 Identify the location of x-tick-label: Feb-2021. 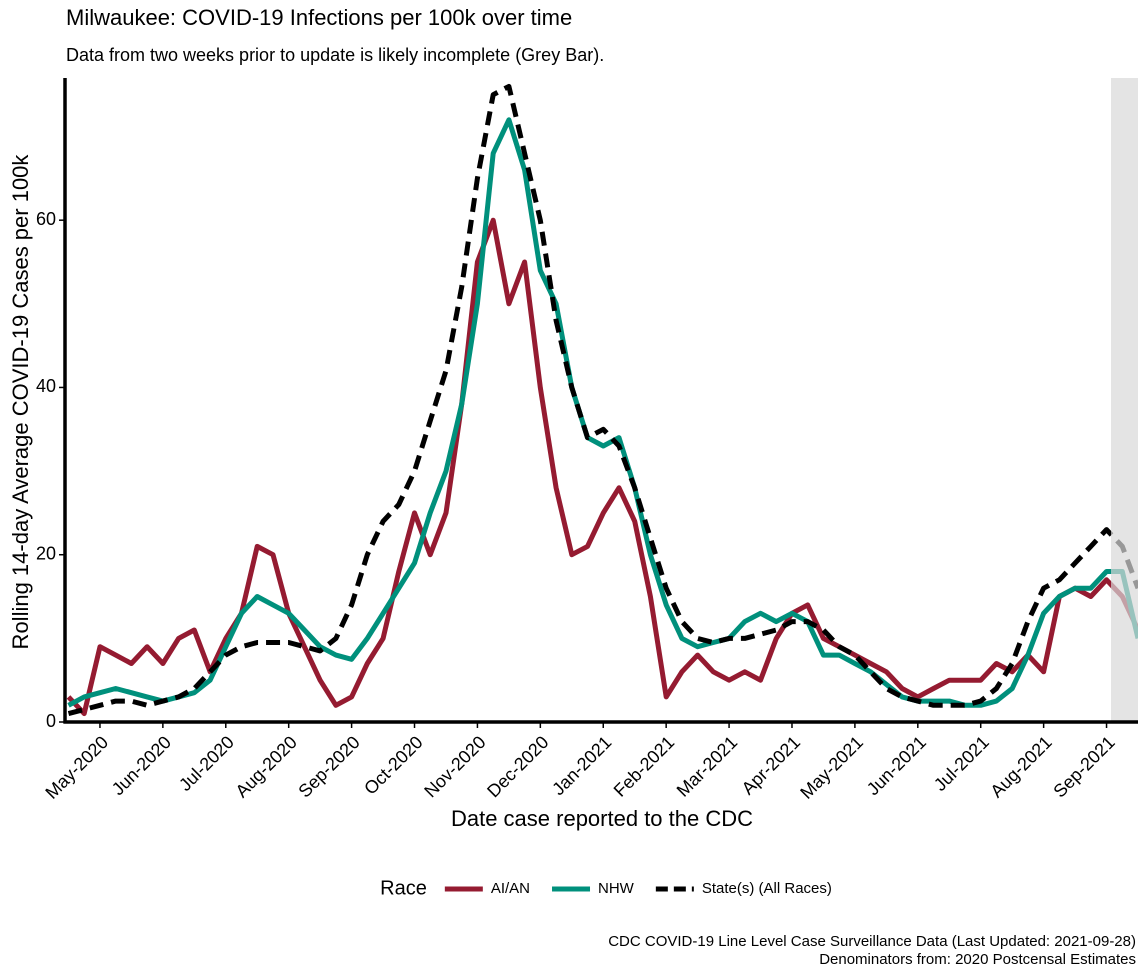
(644, 766).